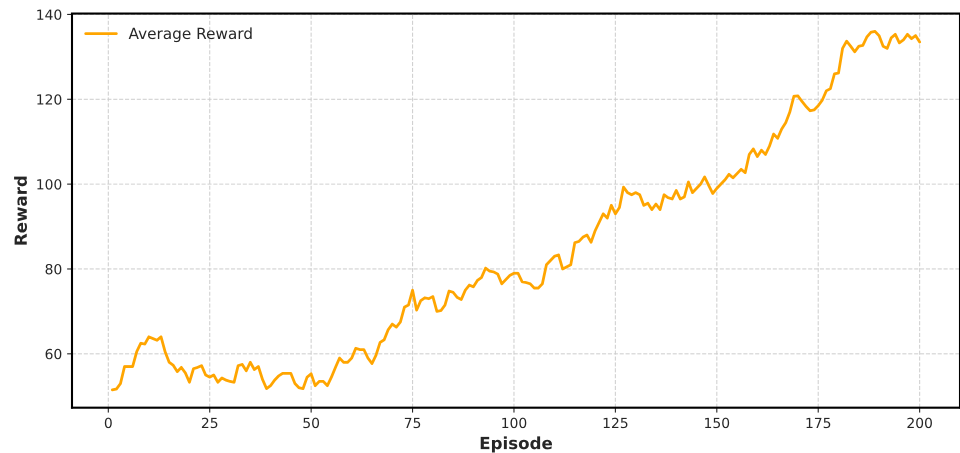 Image resolution: width=960 pixels, height=453 pixels. Describe the element at coordinates (20, 210) in the screenshot. I see `y-axis-title: Reward` at that location.